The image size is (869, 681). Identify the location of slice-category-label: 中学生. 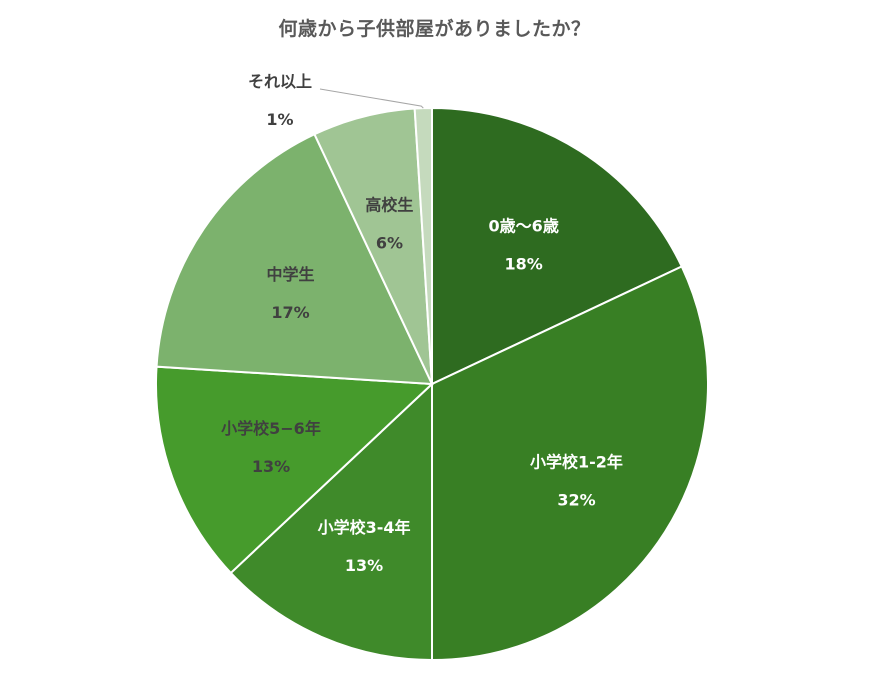
(290, 274).